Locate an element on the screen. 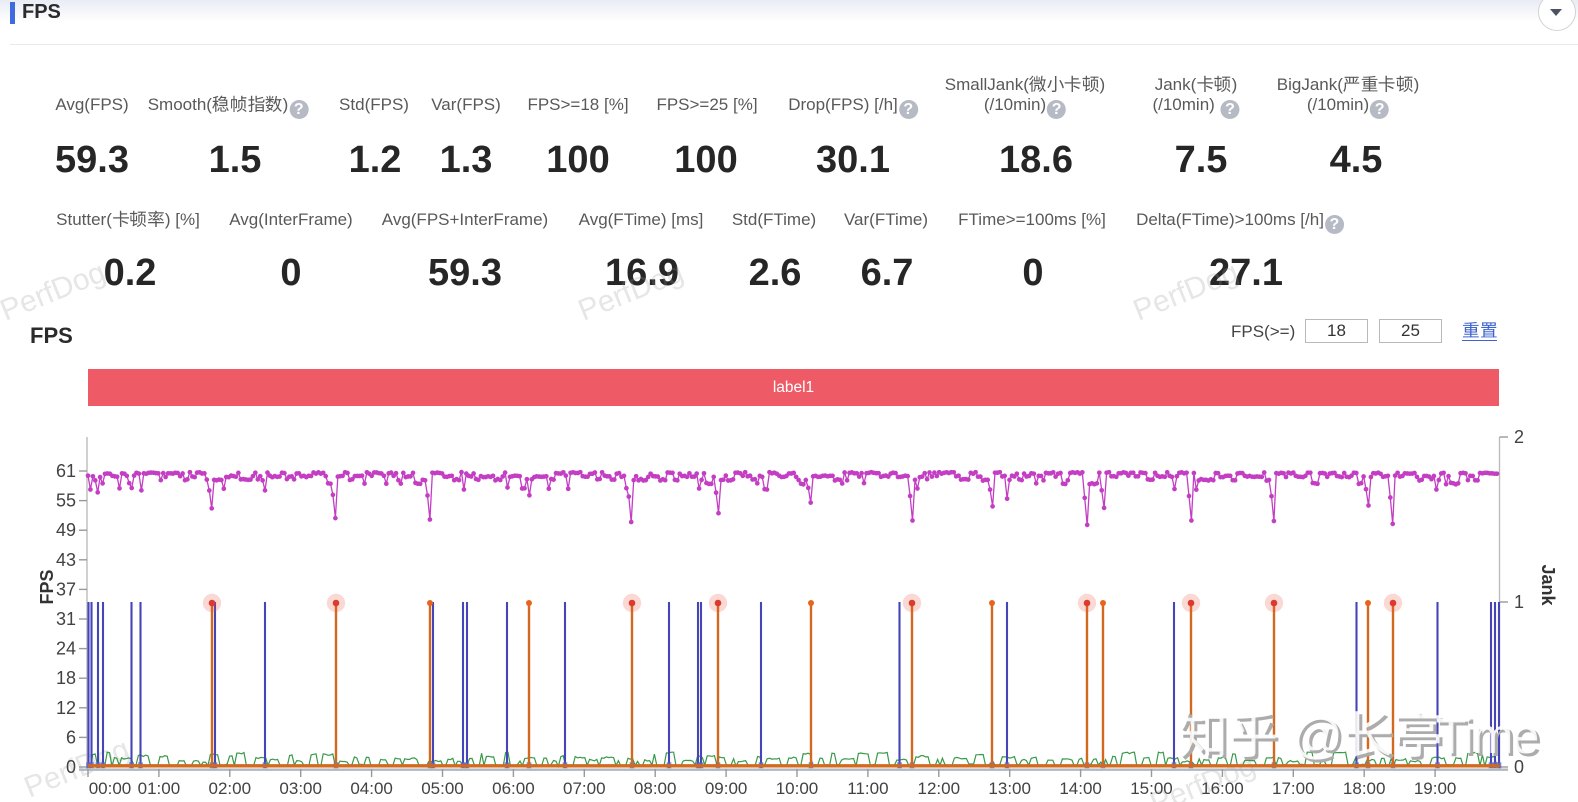 This screenshot has width=1578, height=802. svg-text: 19:00 is located at coordinates (1435, 788).